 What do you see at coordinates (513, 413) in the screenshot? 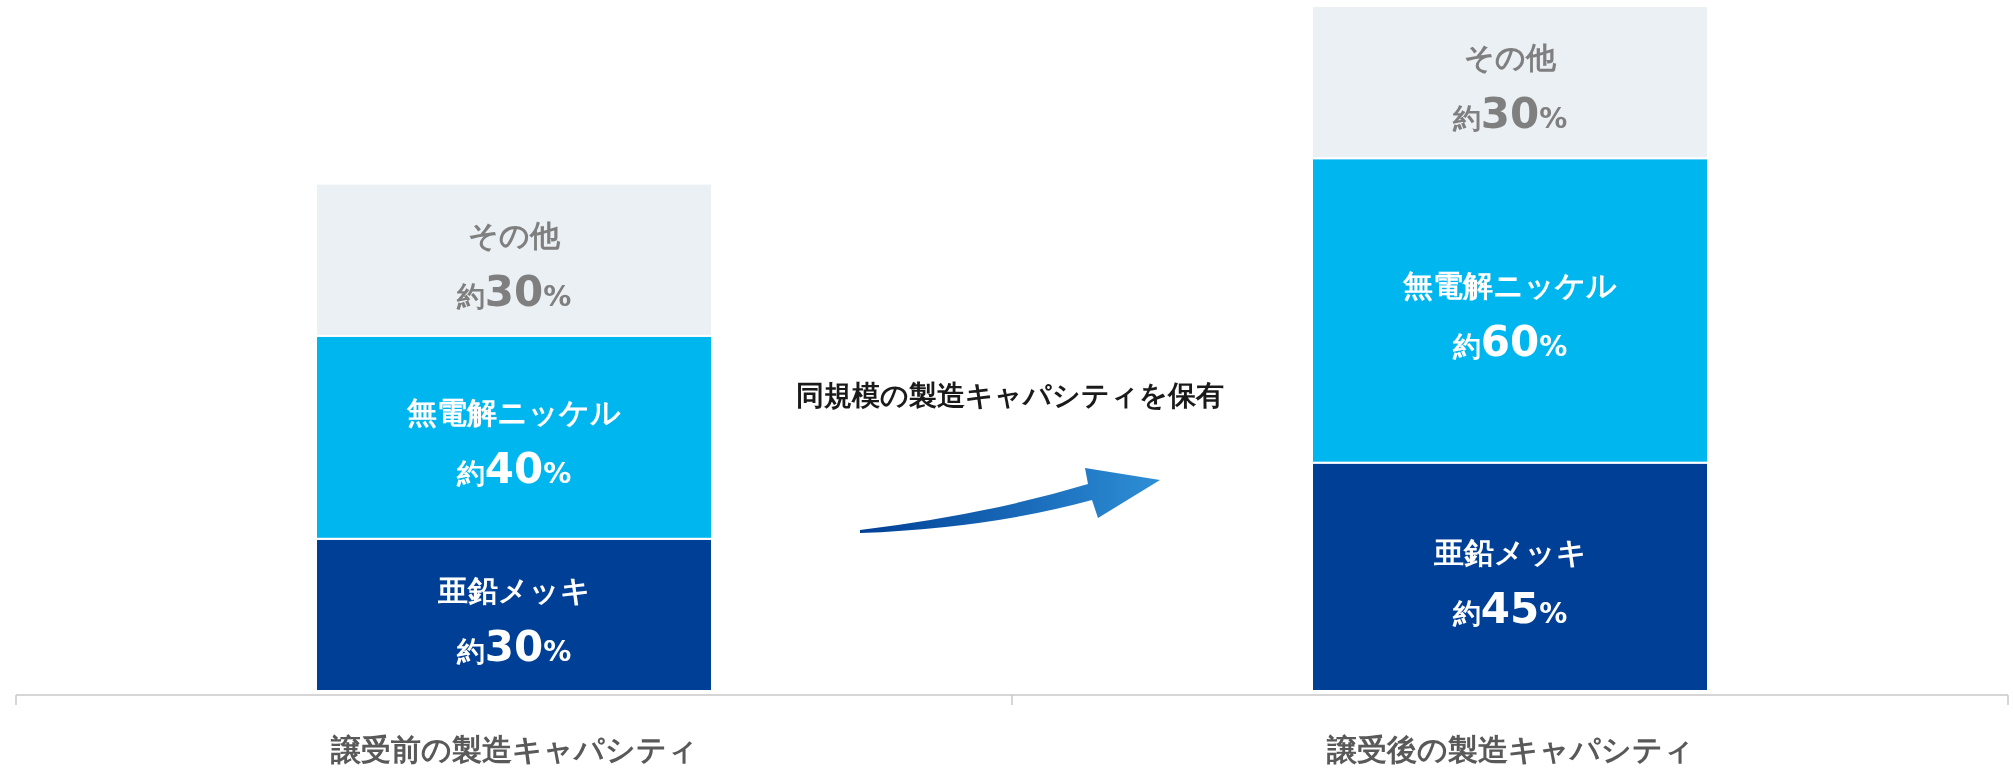
I see `series-label: 無電解ニッケル` at bounding box center [513, 413].